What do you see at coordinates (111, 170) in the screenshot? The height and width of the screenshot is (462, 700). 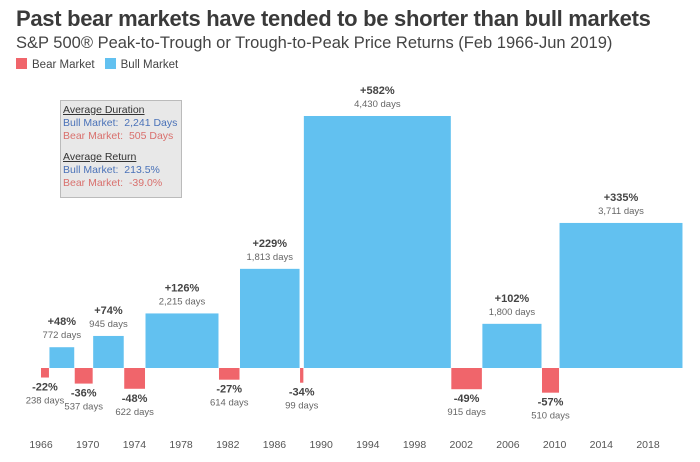 I see `bull-return: Bull Market: 213.5%` at bounding box center [111, 170].